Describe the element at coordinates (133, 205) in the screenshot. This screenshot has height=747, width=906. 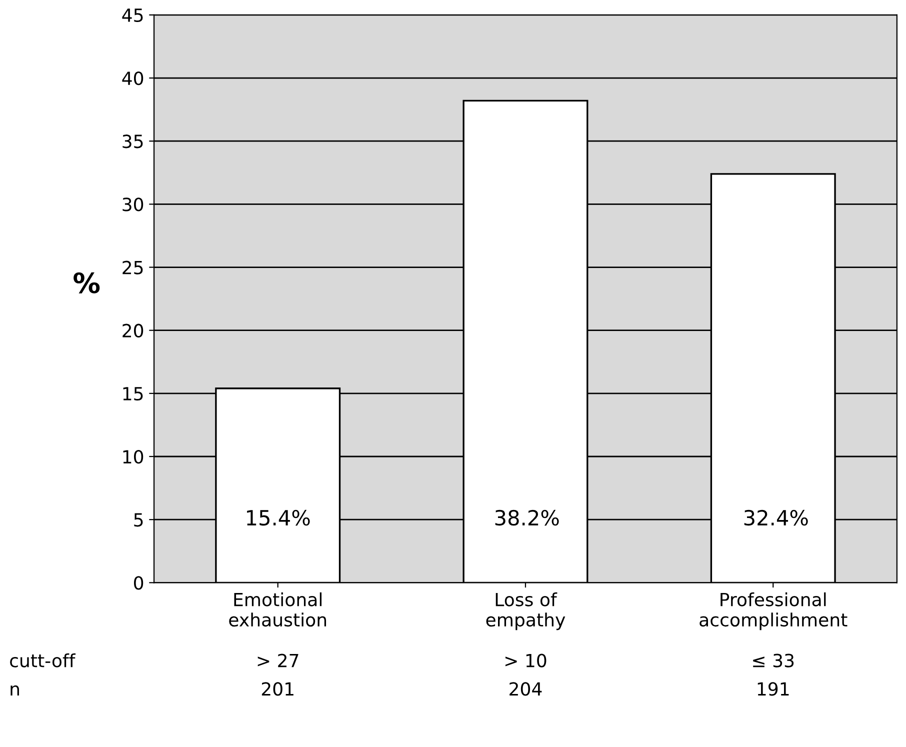
I see `y-tick-label: 30` at that location.